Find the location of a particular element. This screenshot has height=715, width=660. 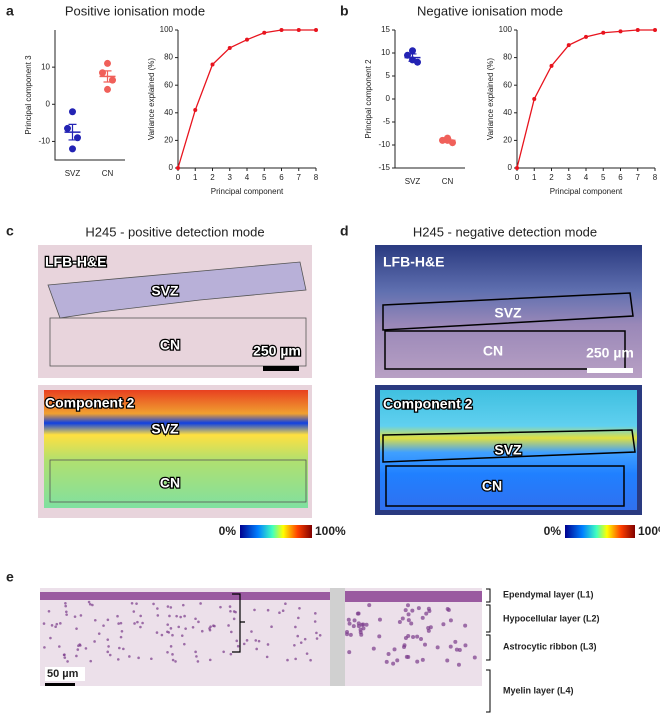

heatmap is located at coordinates (508, 450).